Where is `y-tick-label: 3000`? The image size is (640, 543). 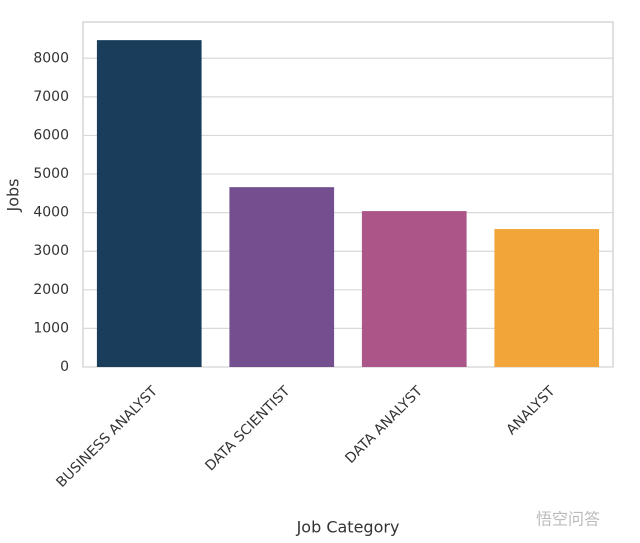
y-tick-label: 3000 is located at coordinates (51, 251).